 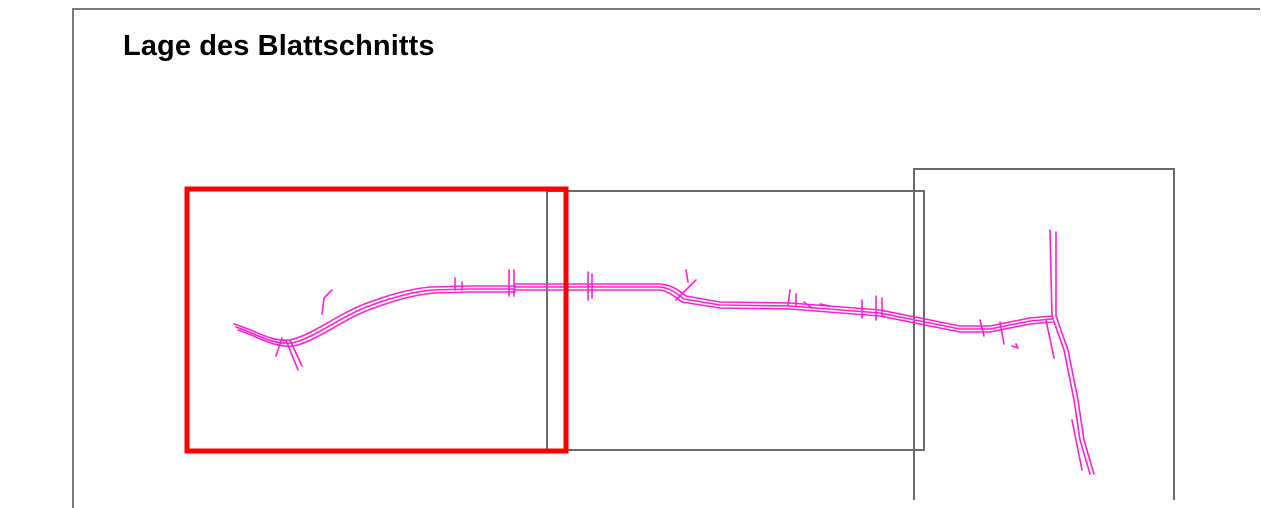 I want to click on route-spur-a, so click(x=458, y=284).